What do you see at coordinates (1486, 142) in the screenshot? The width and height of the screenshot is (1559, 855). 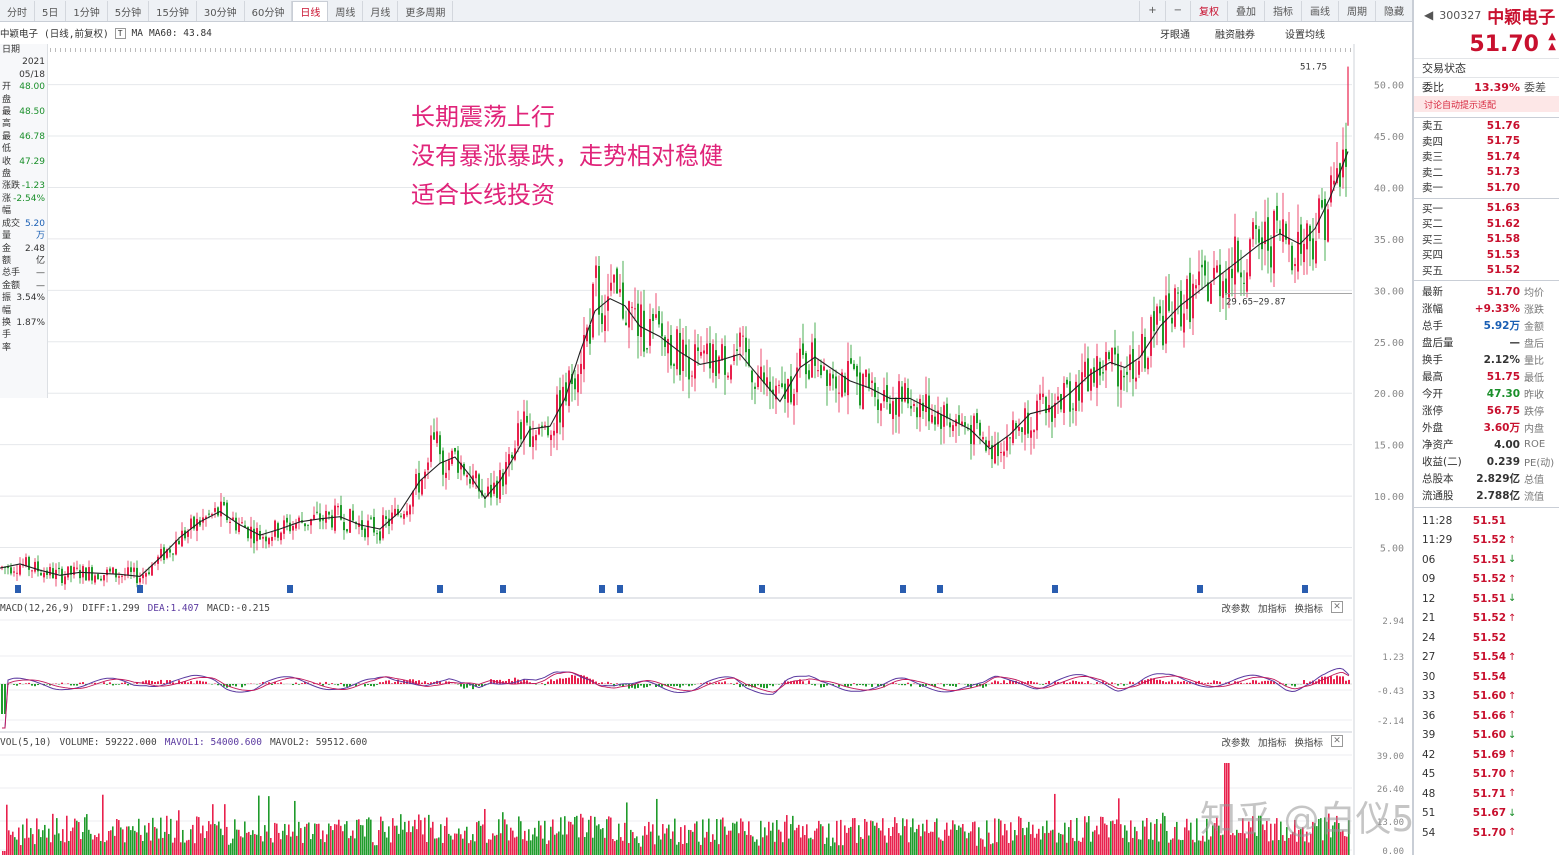 I see `ask-row: 卖四 51.75` at bounding box center [1486, 142].